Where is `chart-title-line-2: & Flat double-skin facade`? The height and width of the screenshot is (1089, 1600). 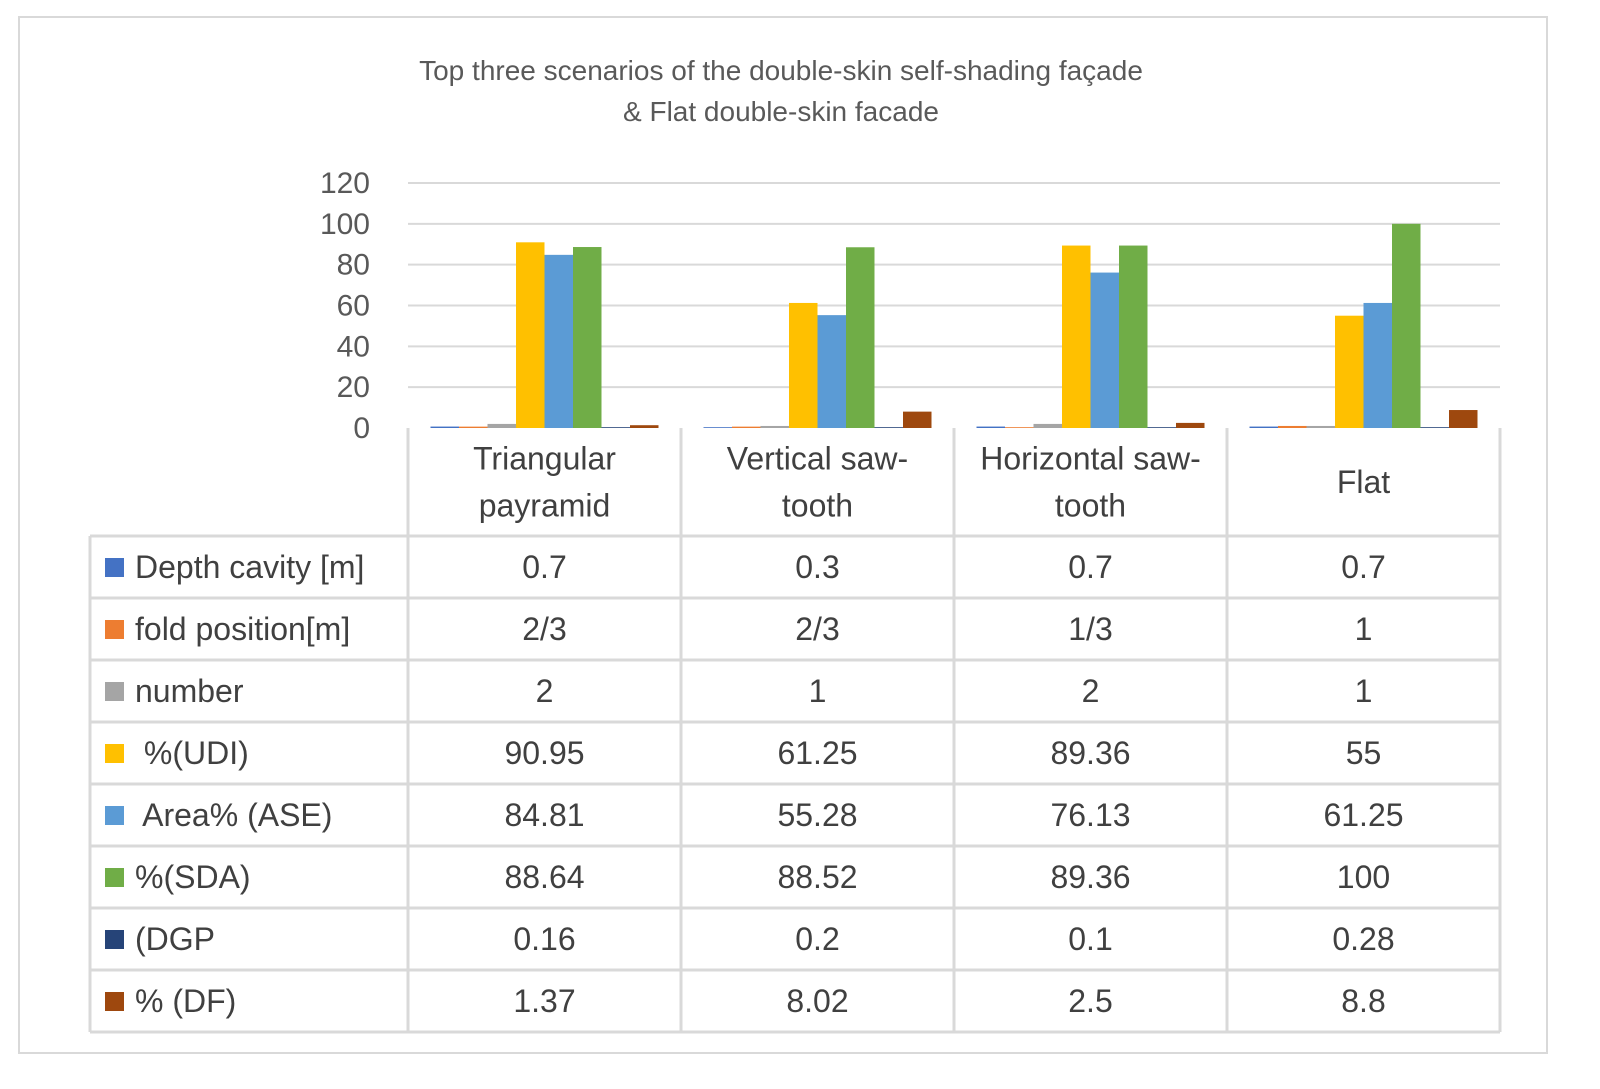 chart-title-line-2: & Flat double-skin facade is located at coordinates (781, 111).